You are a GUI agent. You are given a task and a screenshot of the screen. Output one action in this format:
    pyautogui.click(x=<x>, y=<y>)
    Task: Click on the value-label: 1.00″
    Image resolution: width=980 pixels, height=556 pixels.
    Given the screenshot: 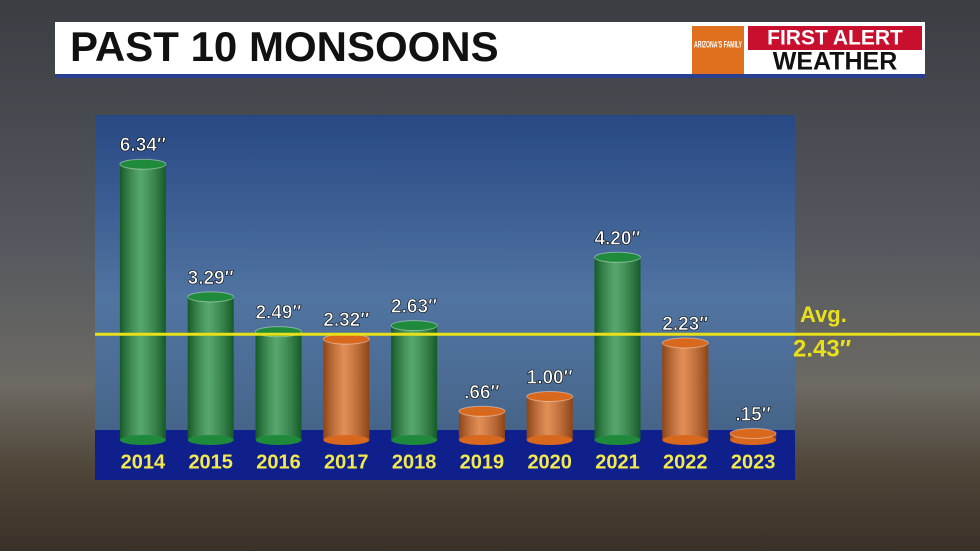 What is the action you would take?
    pyautogui.click(x=550, y=378)
    